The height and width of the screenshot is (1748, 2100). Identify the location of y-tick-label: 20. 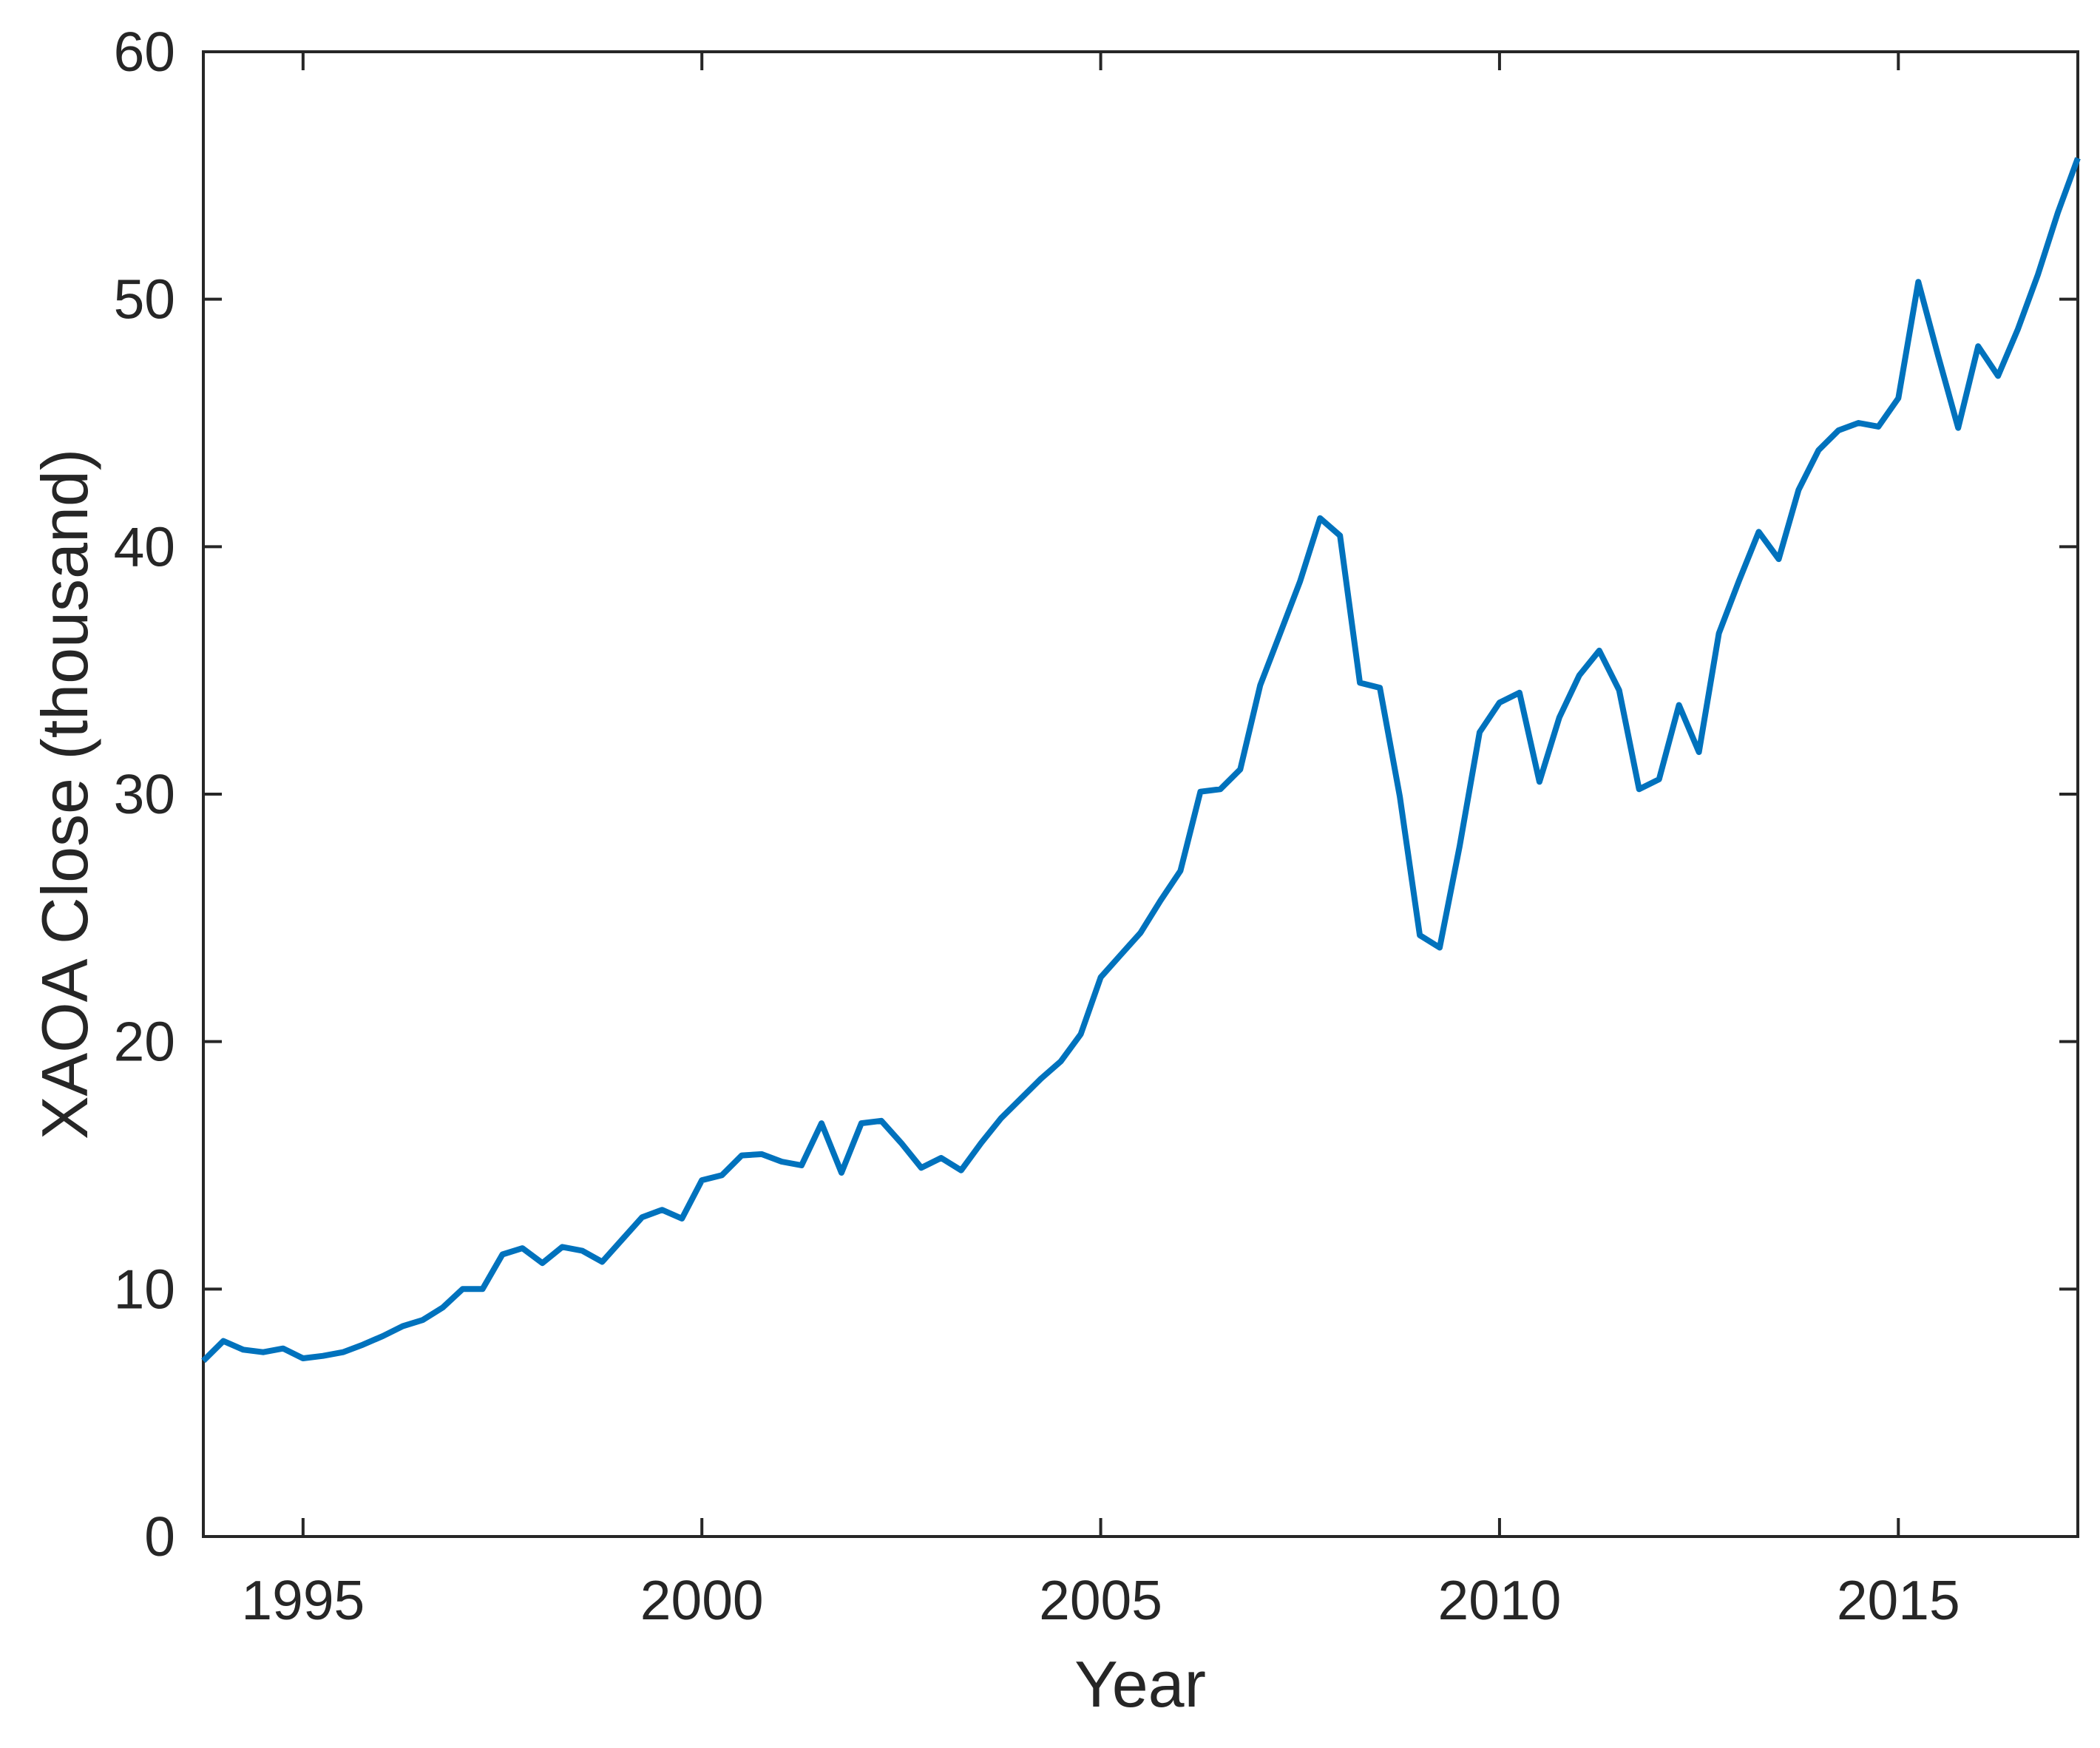
(144, 1042).